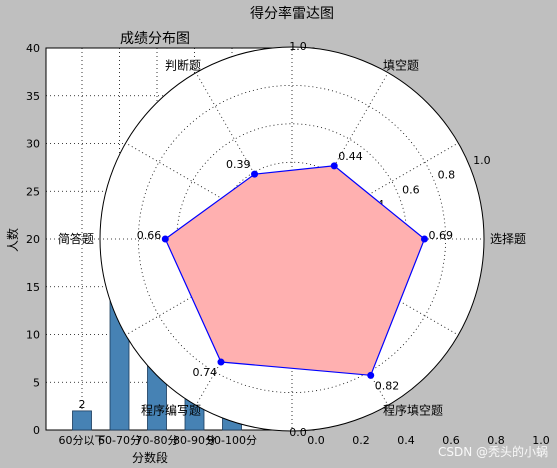 The image size is (557, 468). Describe the element at coordinates (482, 160) in the screenshot. I see `radar-r-tick-label: 1.0` at that location.